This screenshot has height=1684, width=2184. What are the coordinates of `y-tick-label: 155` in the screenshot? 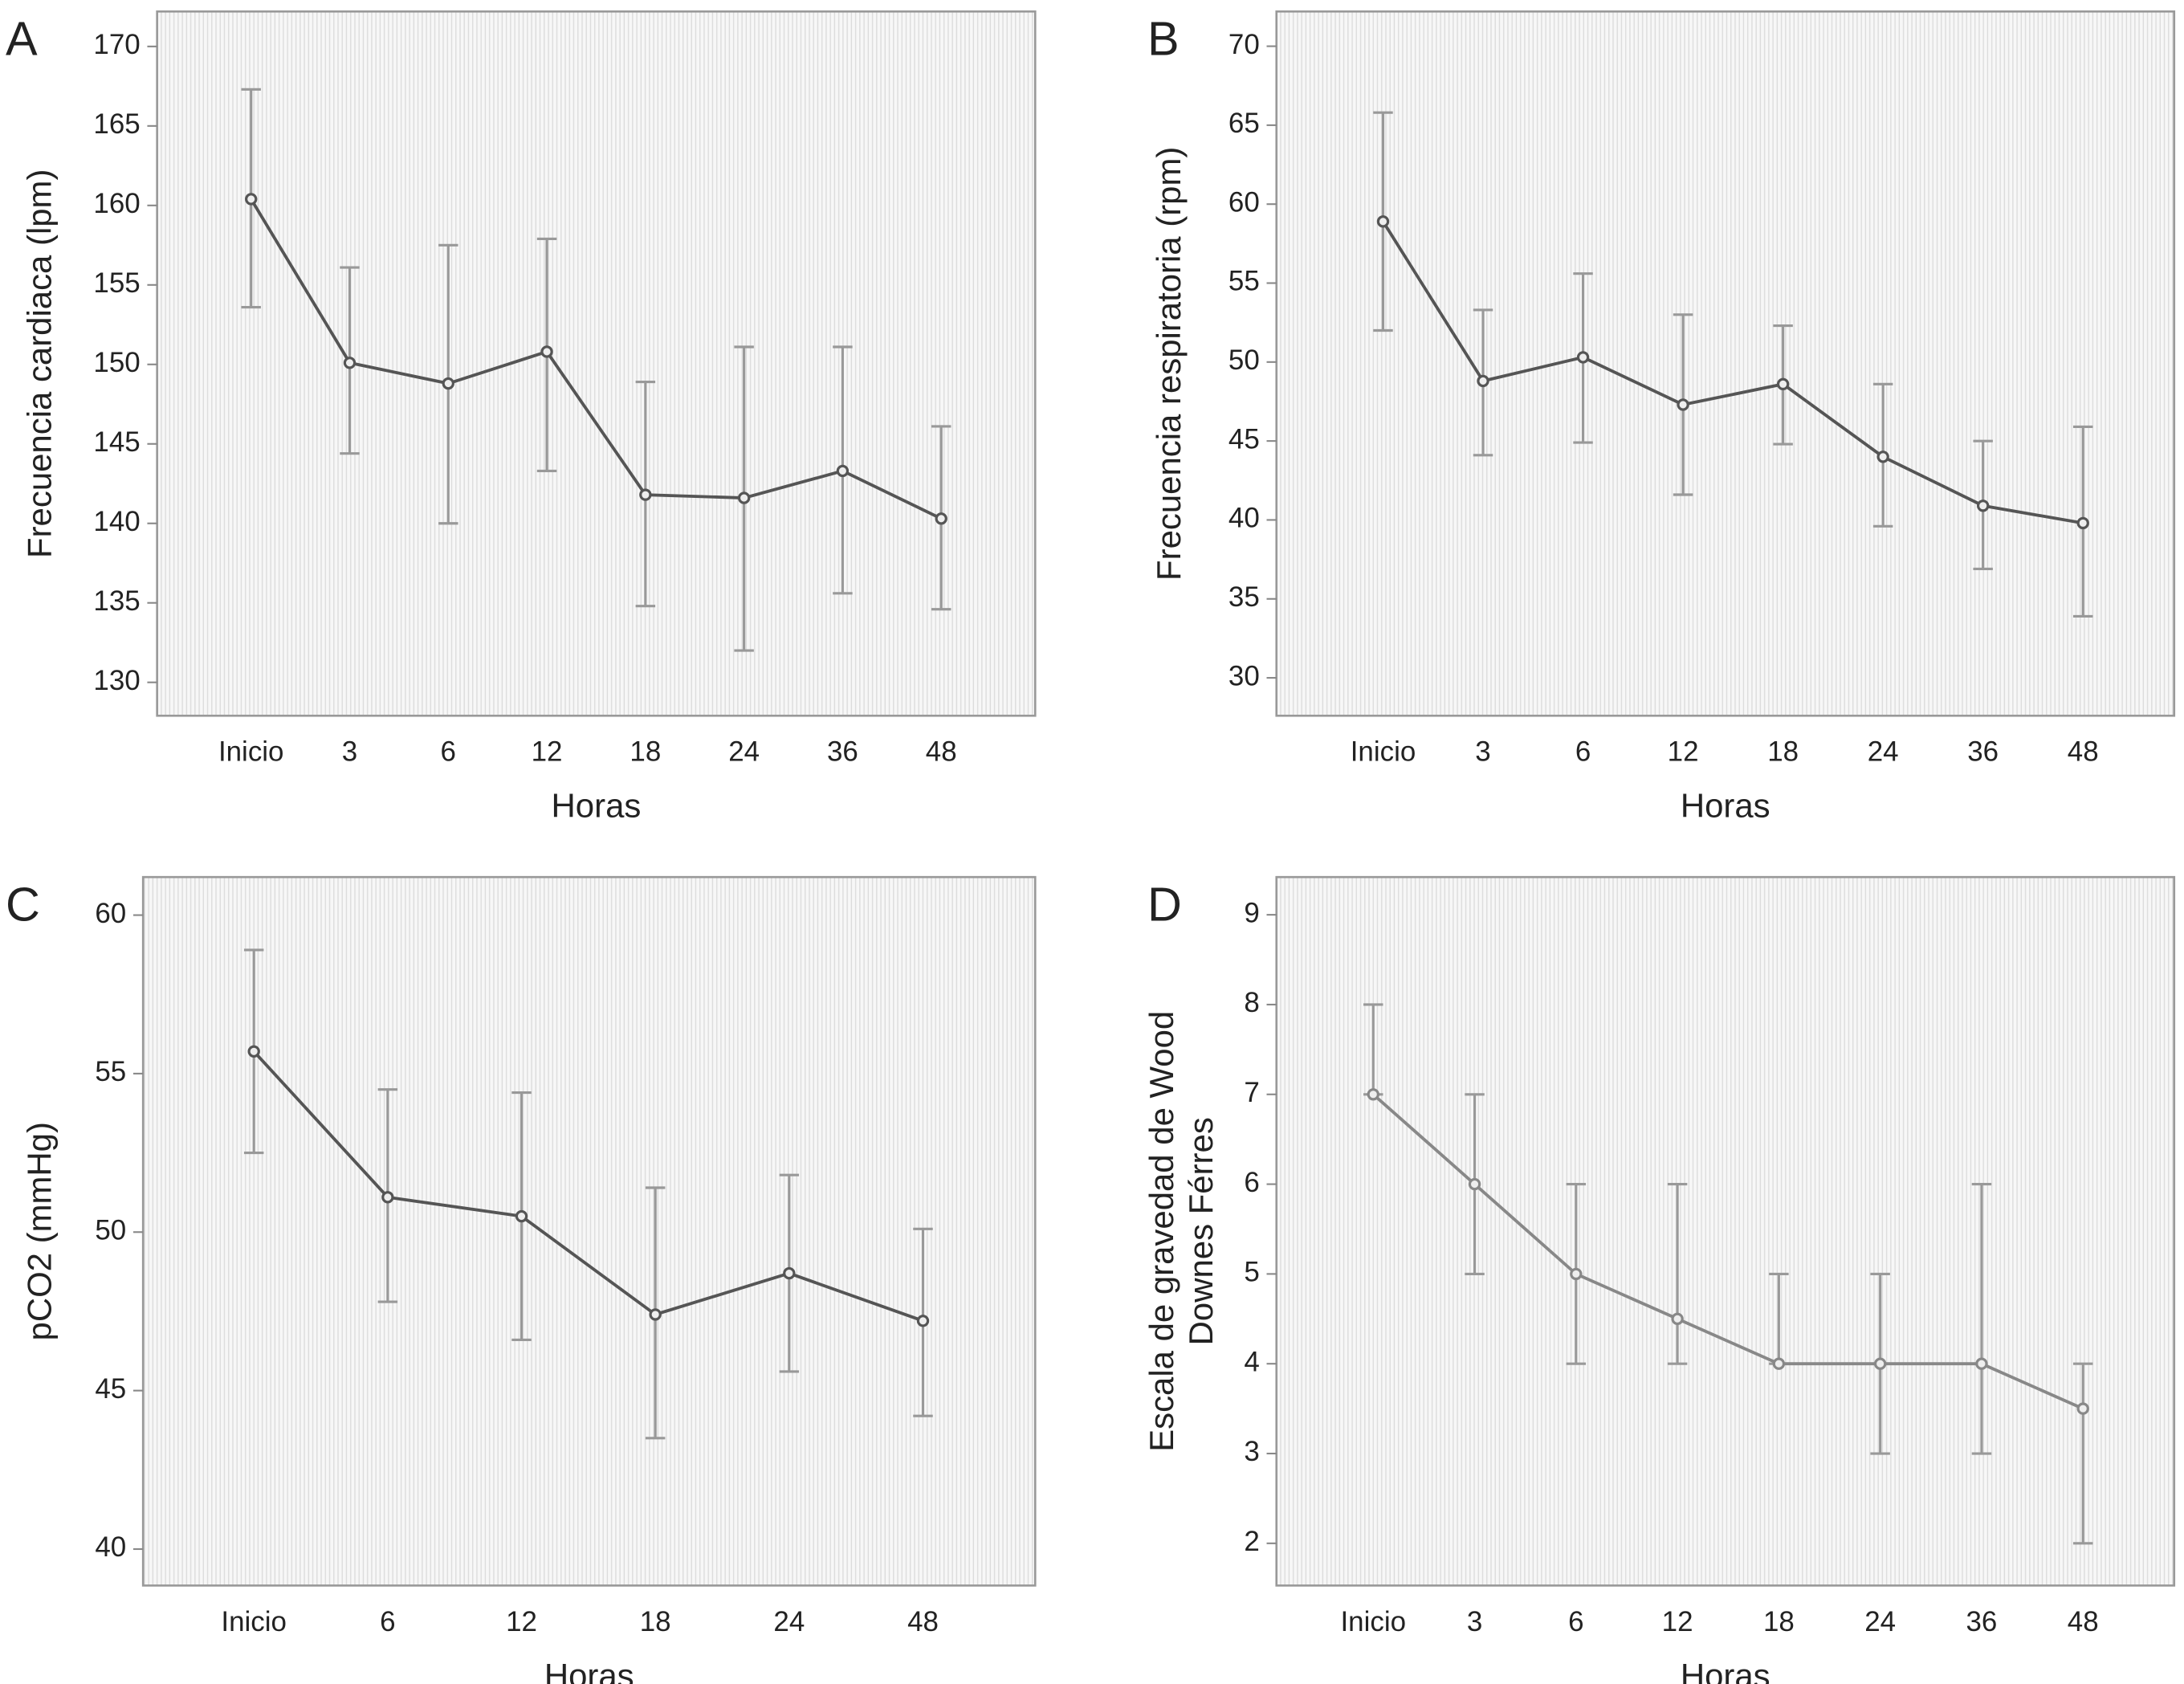 It's located at (117, 283).